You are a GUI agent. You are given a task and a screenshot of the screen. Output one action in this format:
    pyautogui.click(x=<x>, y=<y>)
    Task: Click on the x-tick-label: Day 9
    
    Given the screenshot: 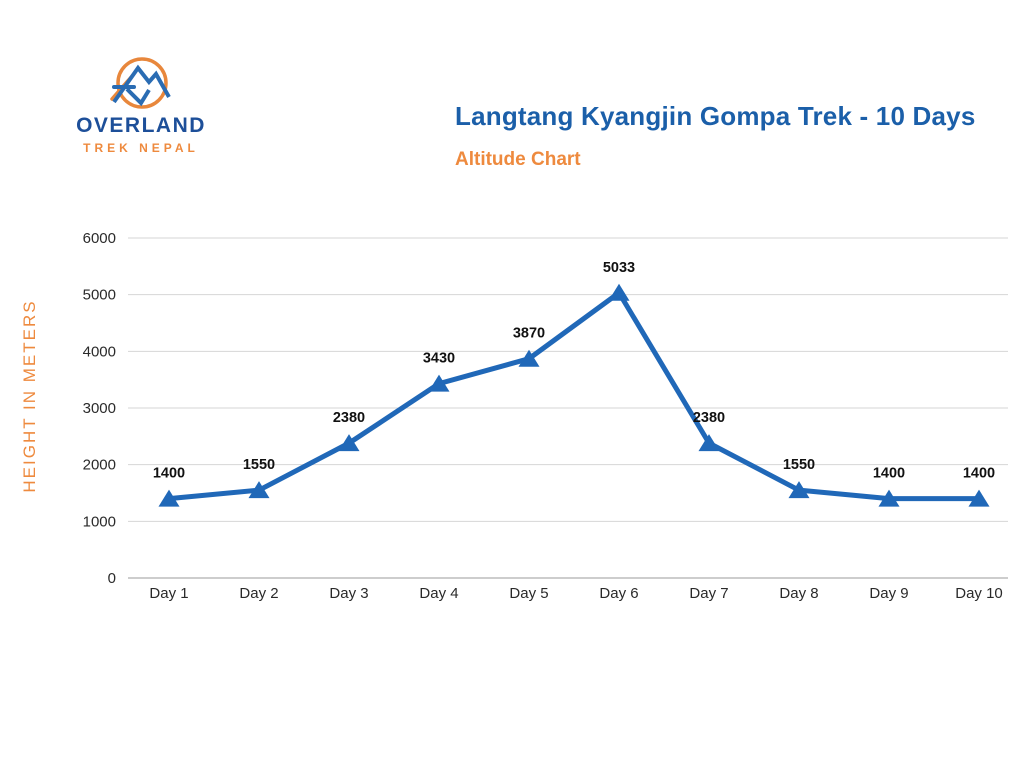 What is the action you would take?
    pyautogui.click(x=888, y=593)
    